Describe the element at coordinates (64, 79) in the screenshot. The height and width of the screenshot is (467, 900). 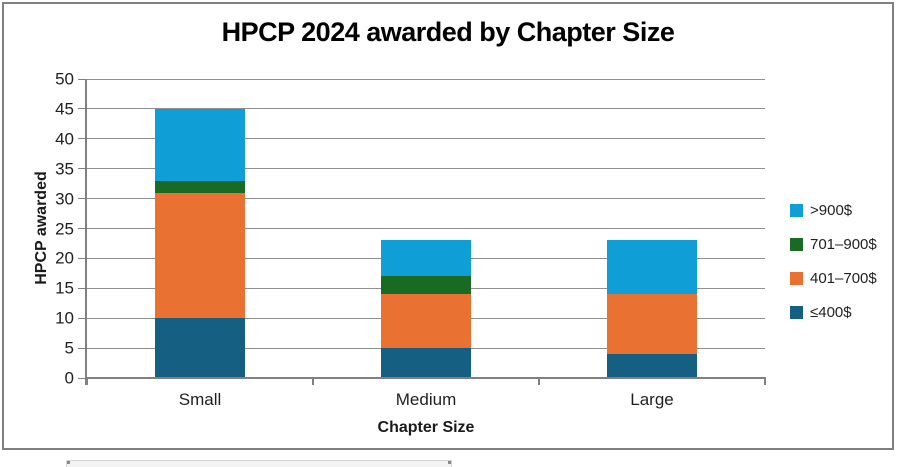
I see `y-tick-label: 50` at that location.